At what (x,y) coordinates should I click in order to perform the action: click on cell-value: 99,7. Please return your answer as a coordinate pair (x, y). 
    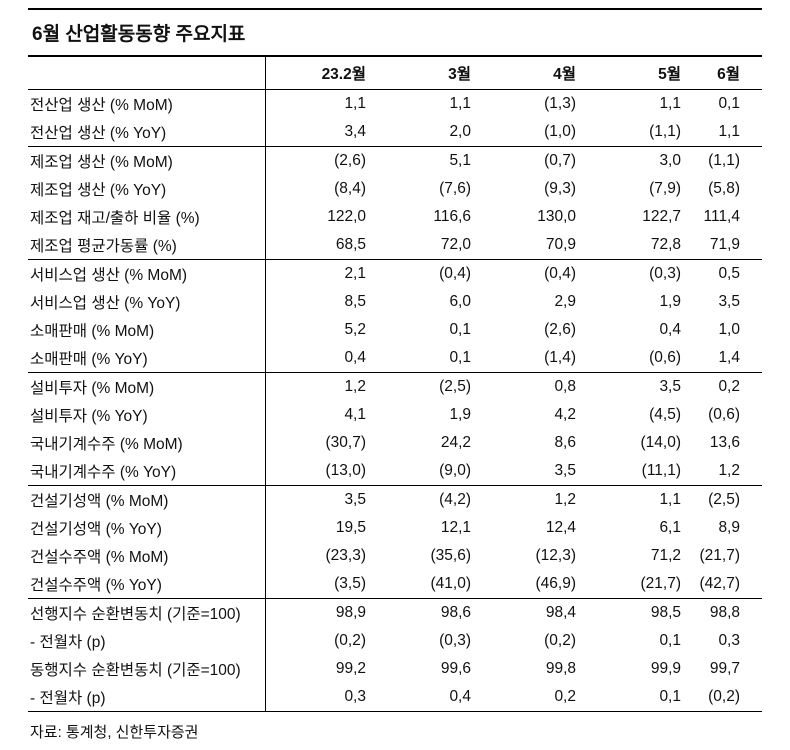
    Looking at the image, I should click on (724, 668).